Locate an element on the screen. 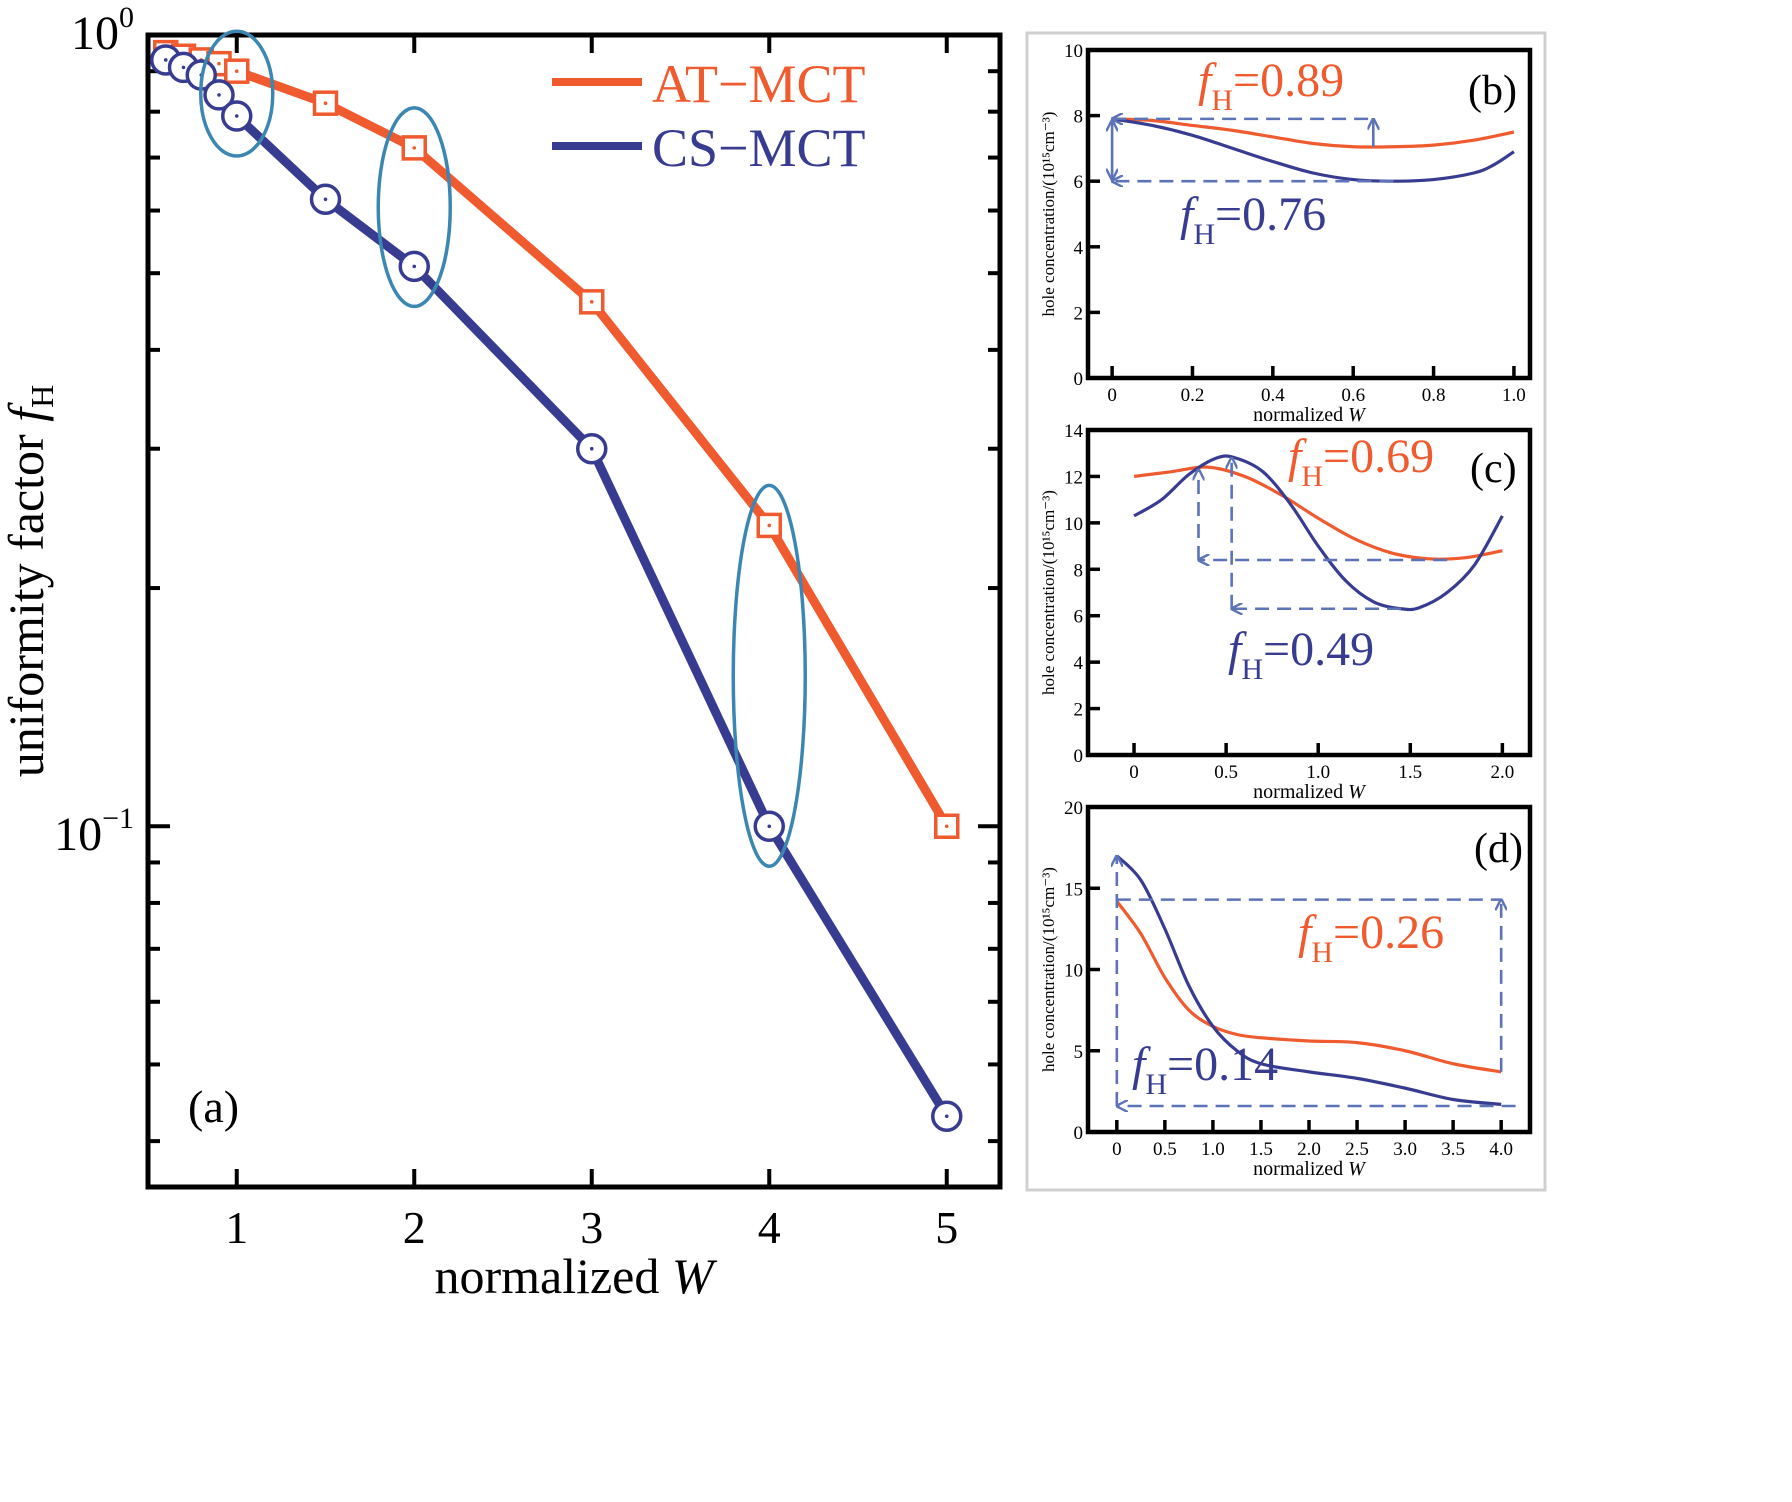 Image resolution: width=1792 pixels, height=1502 pixels. y-tick-label-b: 8 is located at coordinates (1079, 117).